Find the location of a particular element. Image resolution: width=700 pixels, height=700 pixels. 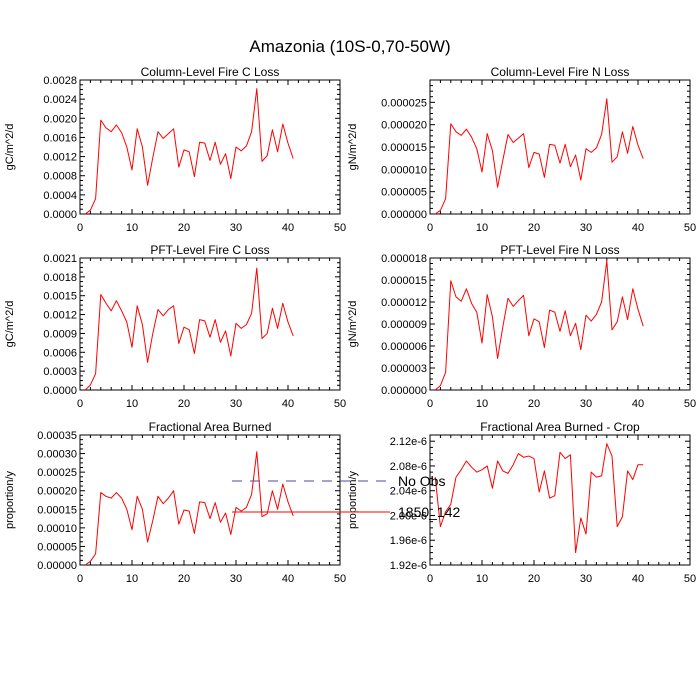

y-tick-label: 0.0021 is located at coordinates (60, 259).